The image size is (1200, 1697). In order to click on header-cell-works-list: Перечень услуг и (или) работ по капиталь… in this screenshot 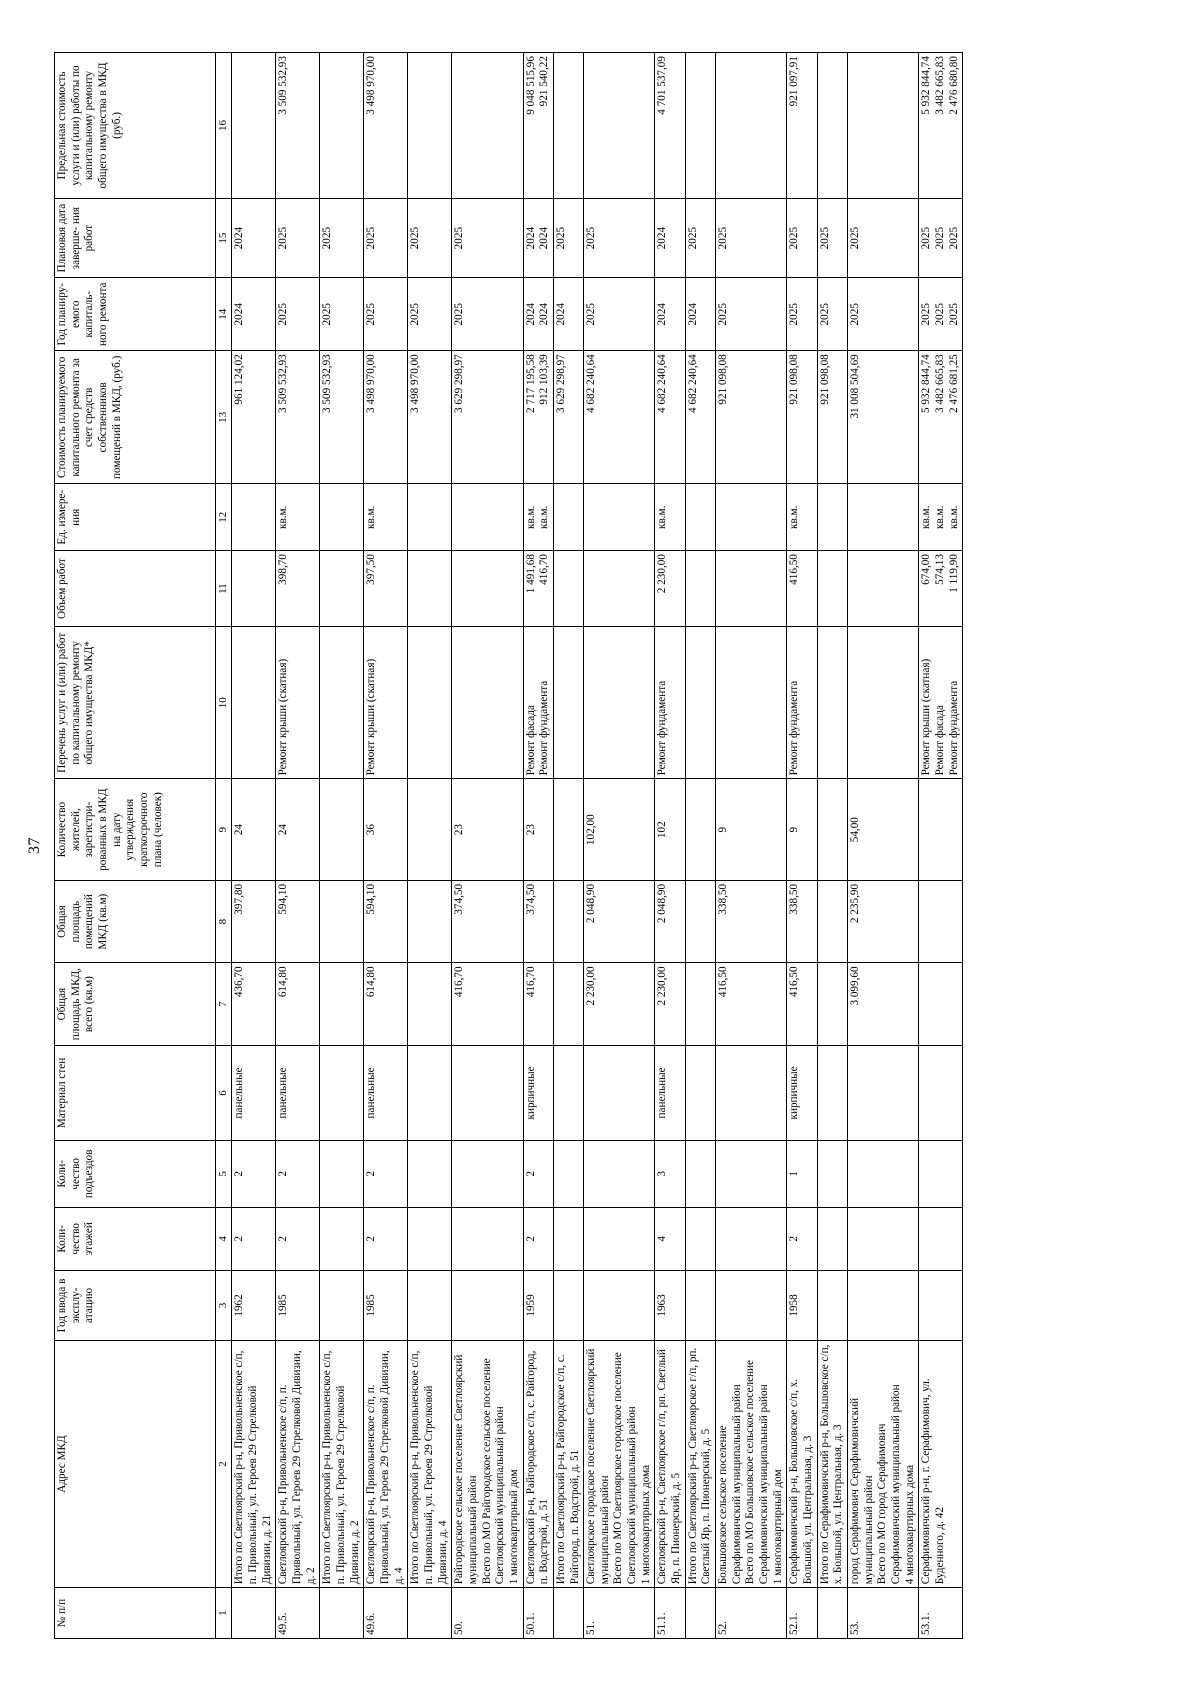, I will do `click(135, 702)`.